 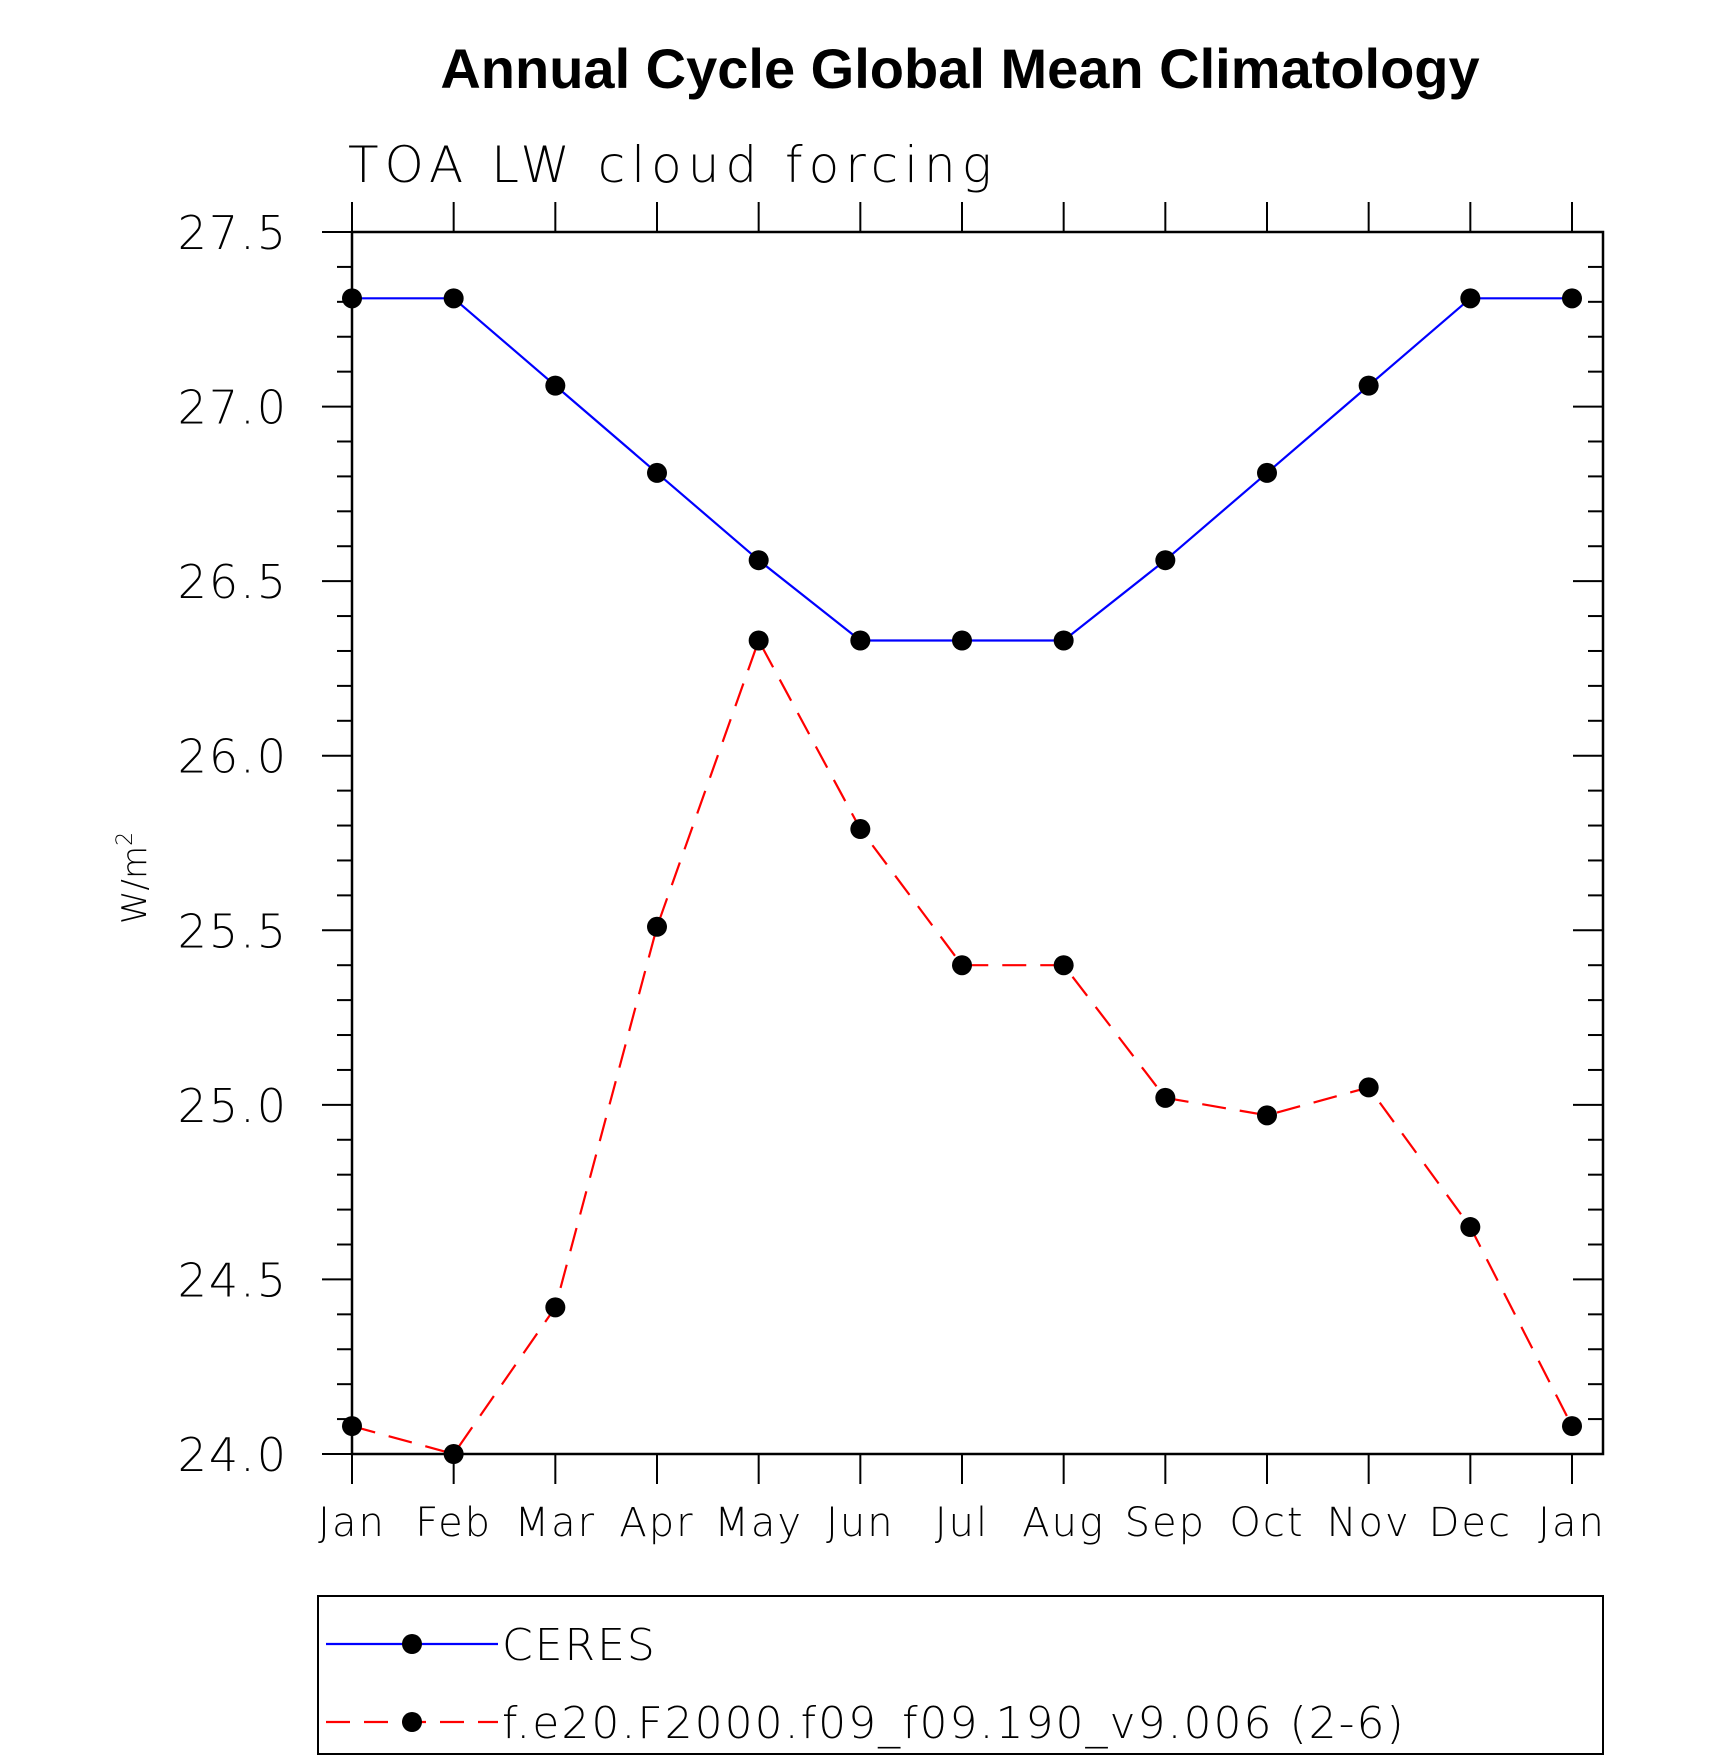 I want to click on series-line, so click(x=962, y=469).